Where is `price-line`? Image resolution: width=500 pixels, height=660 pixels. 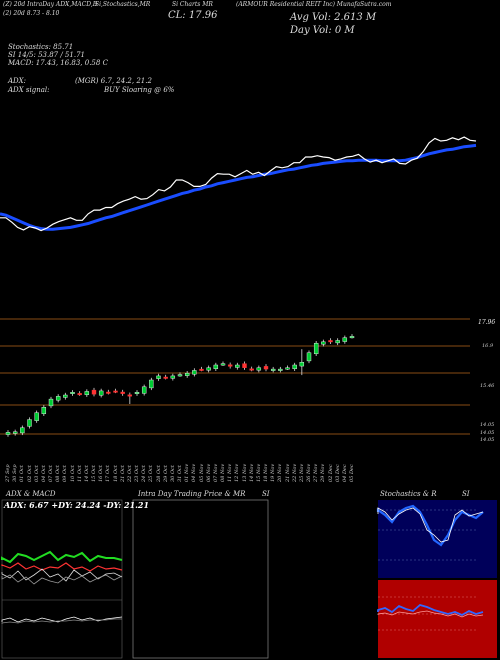
price-line is located at coordinates (238, 184).